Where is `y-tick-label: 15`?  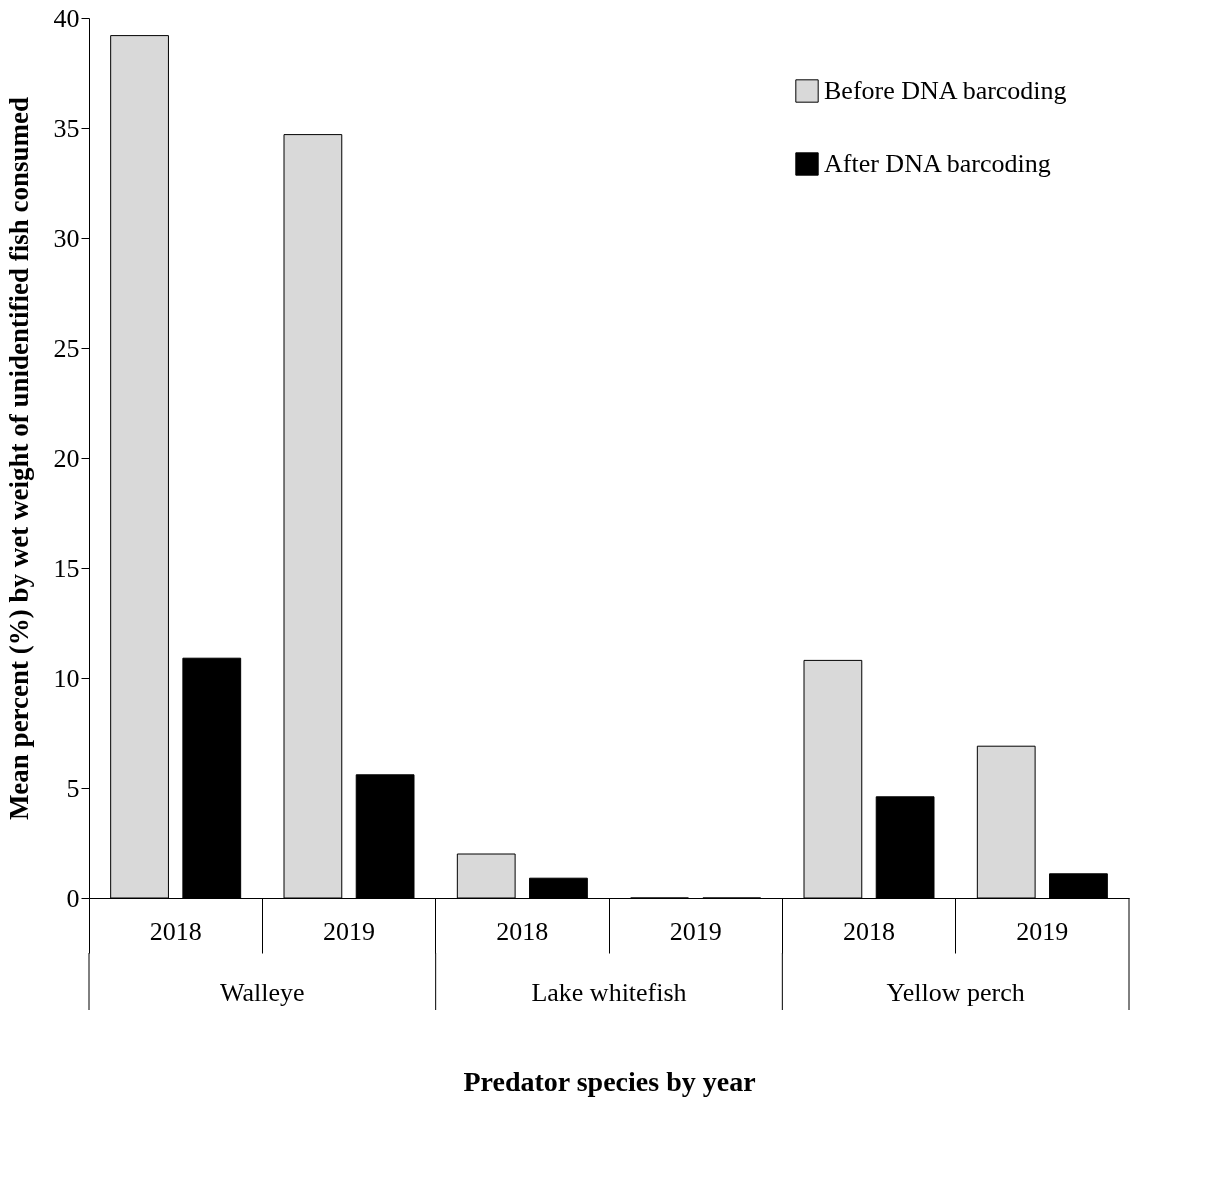 y-tick-label: 15 is located at coordinates (66, 568).